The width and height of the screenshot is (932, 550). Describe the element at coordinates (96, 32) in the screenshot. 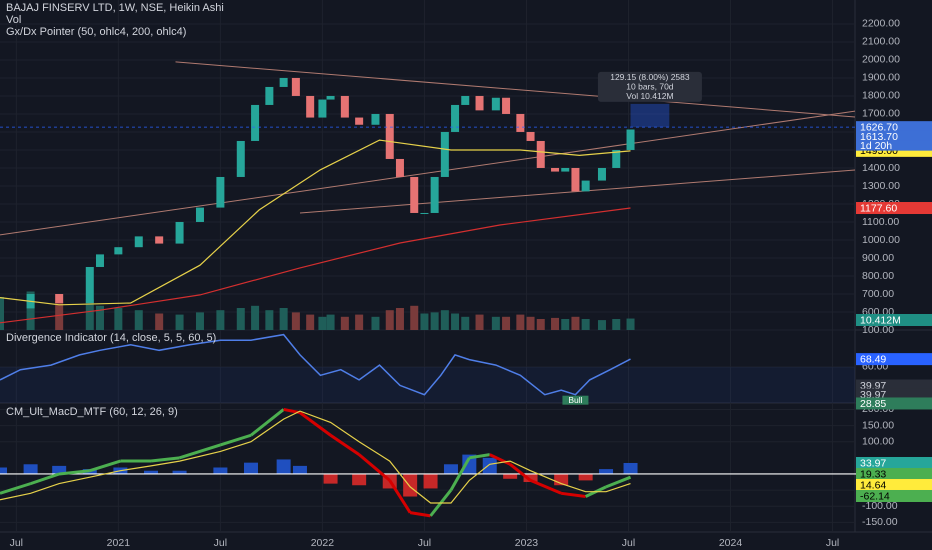

I see `chart-subtitle: Gx/Dx Pointer (50, ohlc4, 200, ohlc4)` at that location.